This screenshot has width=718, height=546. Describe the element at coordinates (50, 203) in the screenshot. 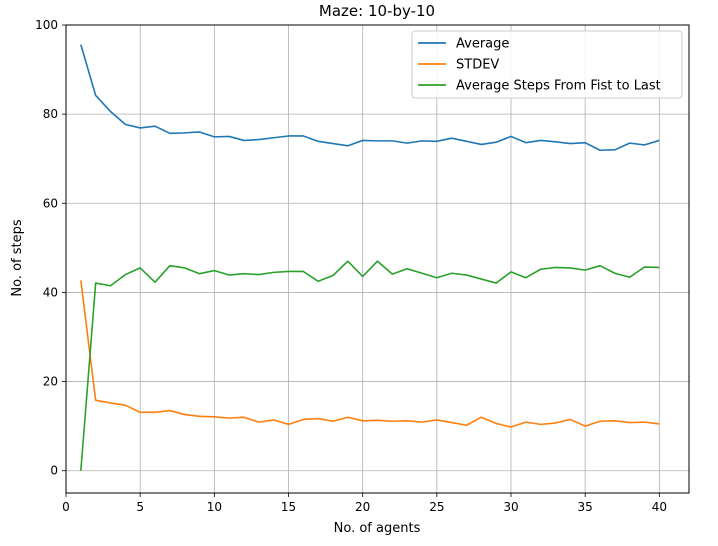

I see `y-tick-label: 60` at that location.